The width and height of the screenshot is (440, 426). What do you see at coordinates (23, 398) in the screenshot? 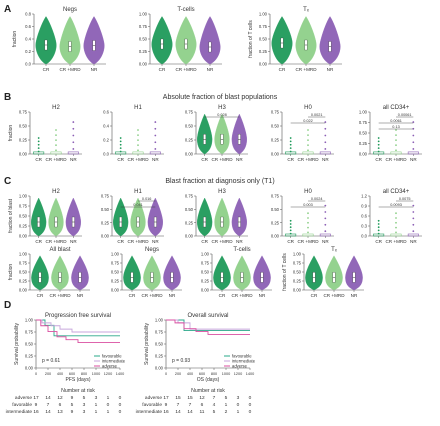
I see `risk-row-label: adverse` at bounding box center [23, 398].